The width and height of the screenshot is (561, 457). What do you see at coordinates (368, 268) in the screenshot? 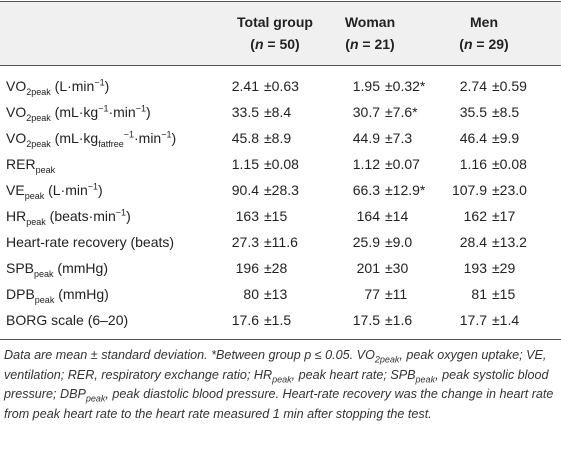
I see `cell-mean: 201` at bounding box center [368, 268].